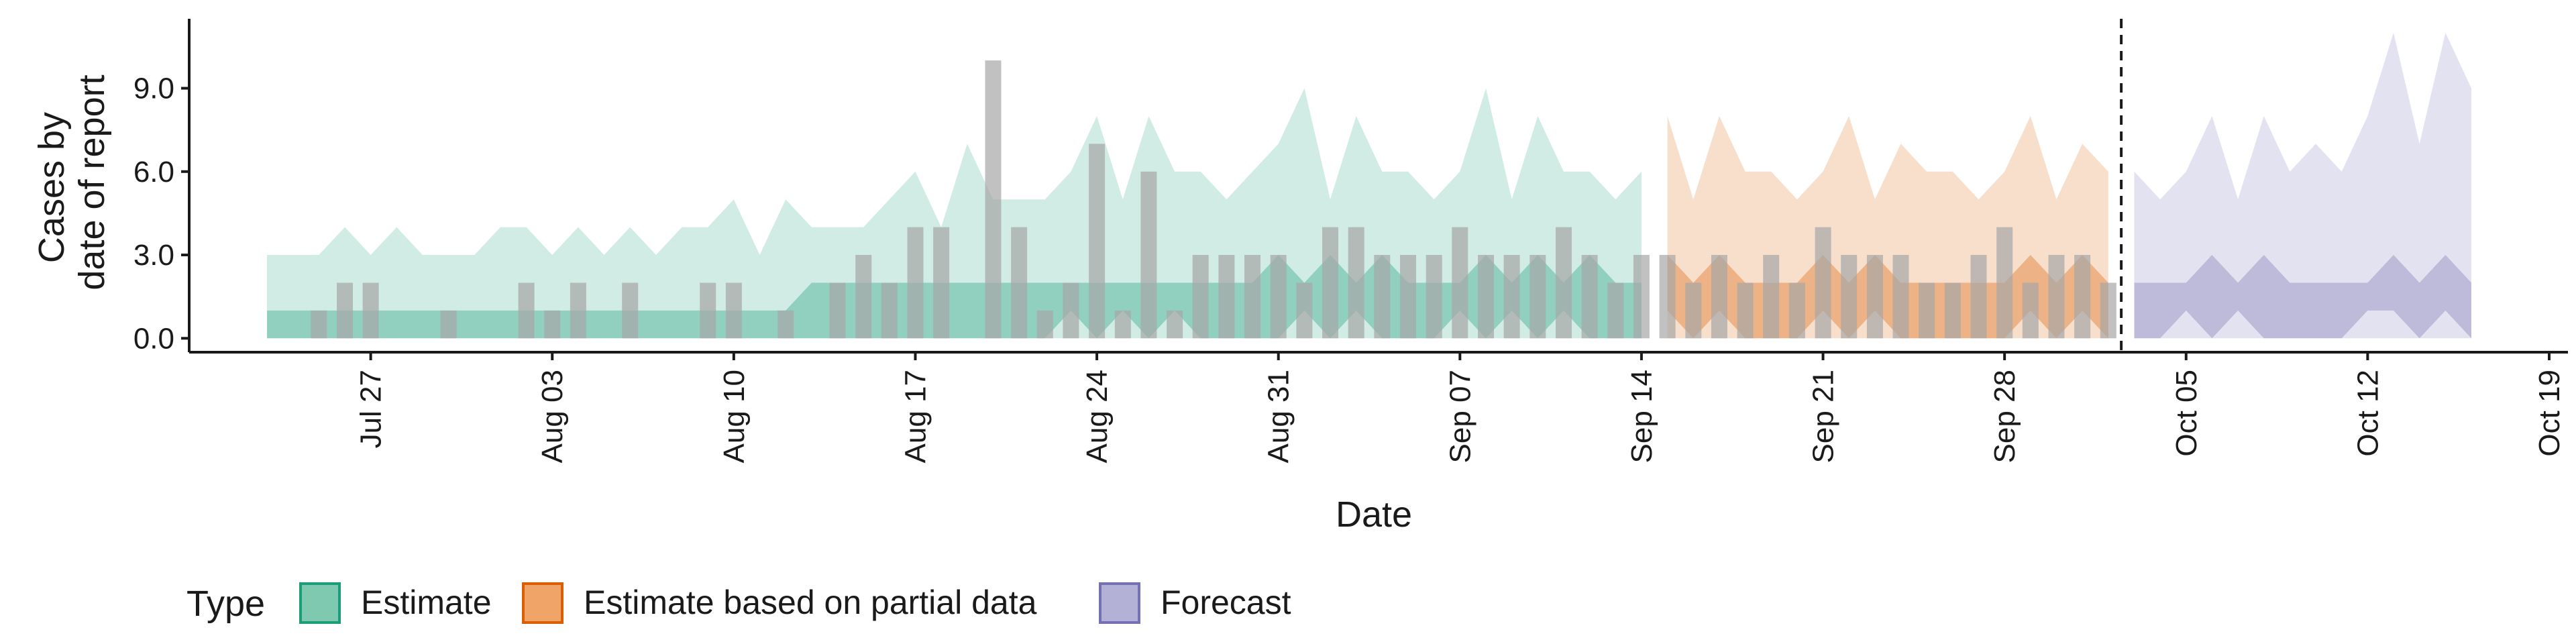 The width and height of the screenshot is (2576, 644). I want to click on x-axis-title: Date, so click(1374, 514).